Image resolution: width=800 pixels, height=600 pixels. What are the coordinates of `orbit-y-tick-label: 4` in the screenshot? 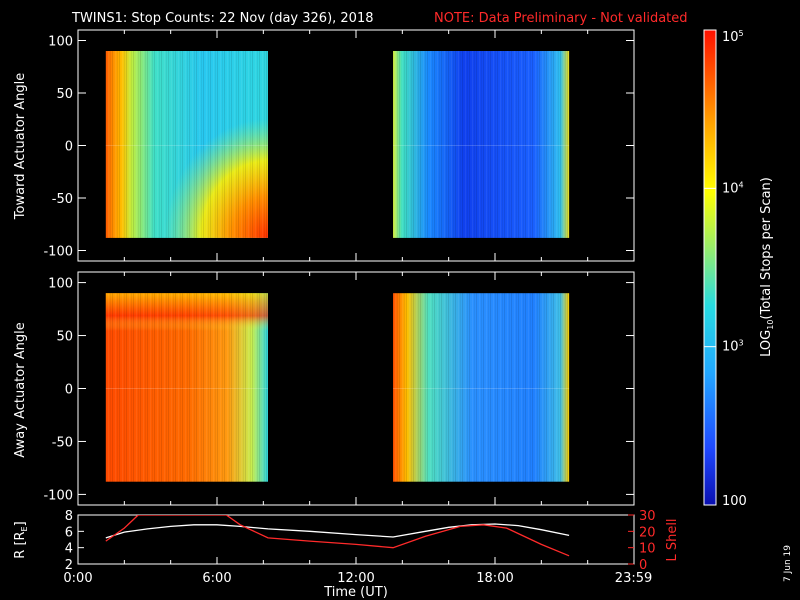 It's located at (69, 549).